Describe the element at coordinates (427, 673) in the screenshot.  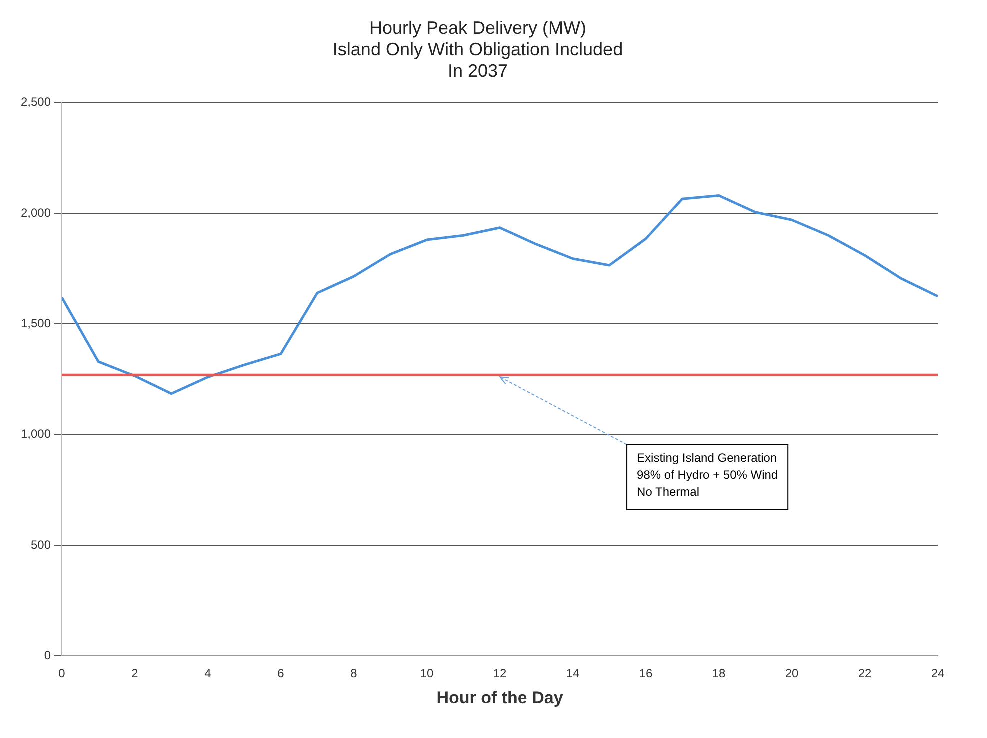
I see `x-tick-label: 10` at that location.